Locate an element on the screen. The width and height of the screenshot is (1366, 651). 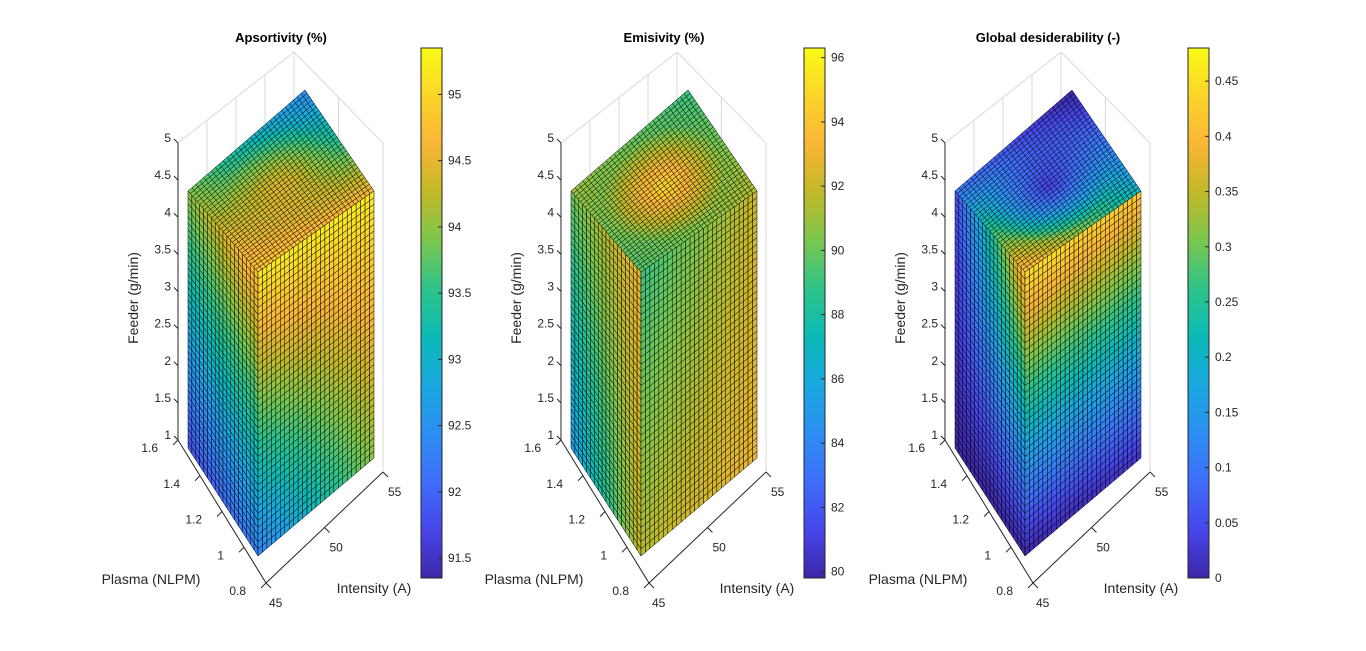
chart-title: Emisivity (%) is located at coordinates (664, 37).